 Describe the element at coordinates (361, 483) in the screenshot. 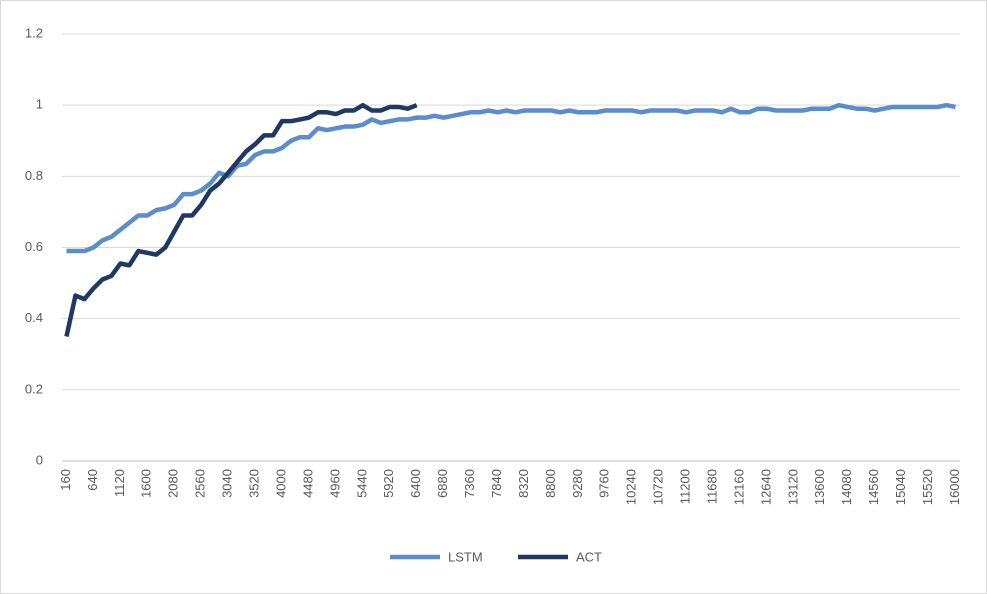

I see `x-tick-label: 5440` at that location.